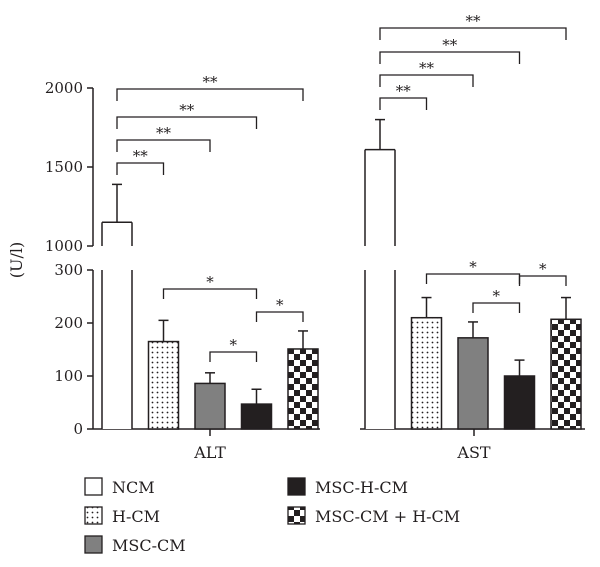 Image resolution: width=600 pixels, height=567 pixels. I want to click on legend-label: H-CM, so click(136, 516).